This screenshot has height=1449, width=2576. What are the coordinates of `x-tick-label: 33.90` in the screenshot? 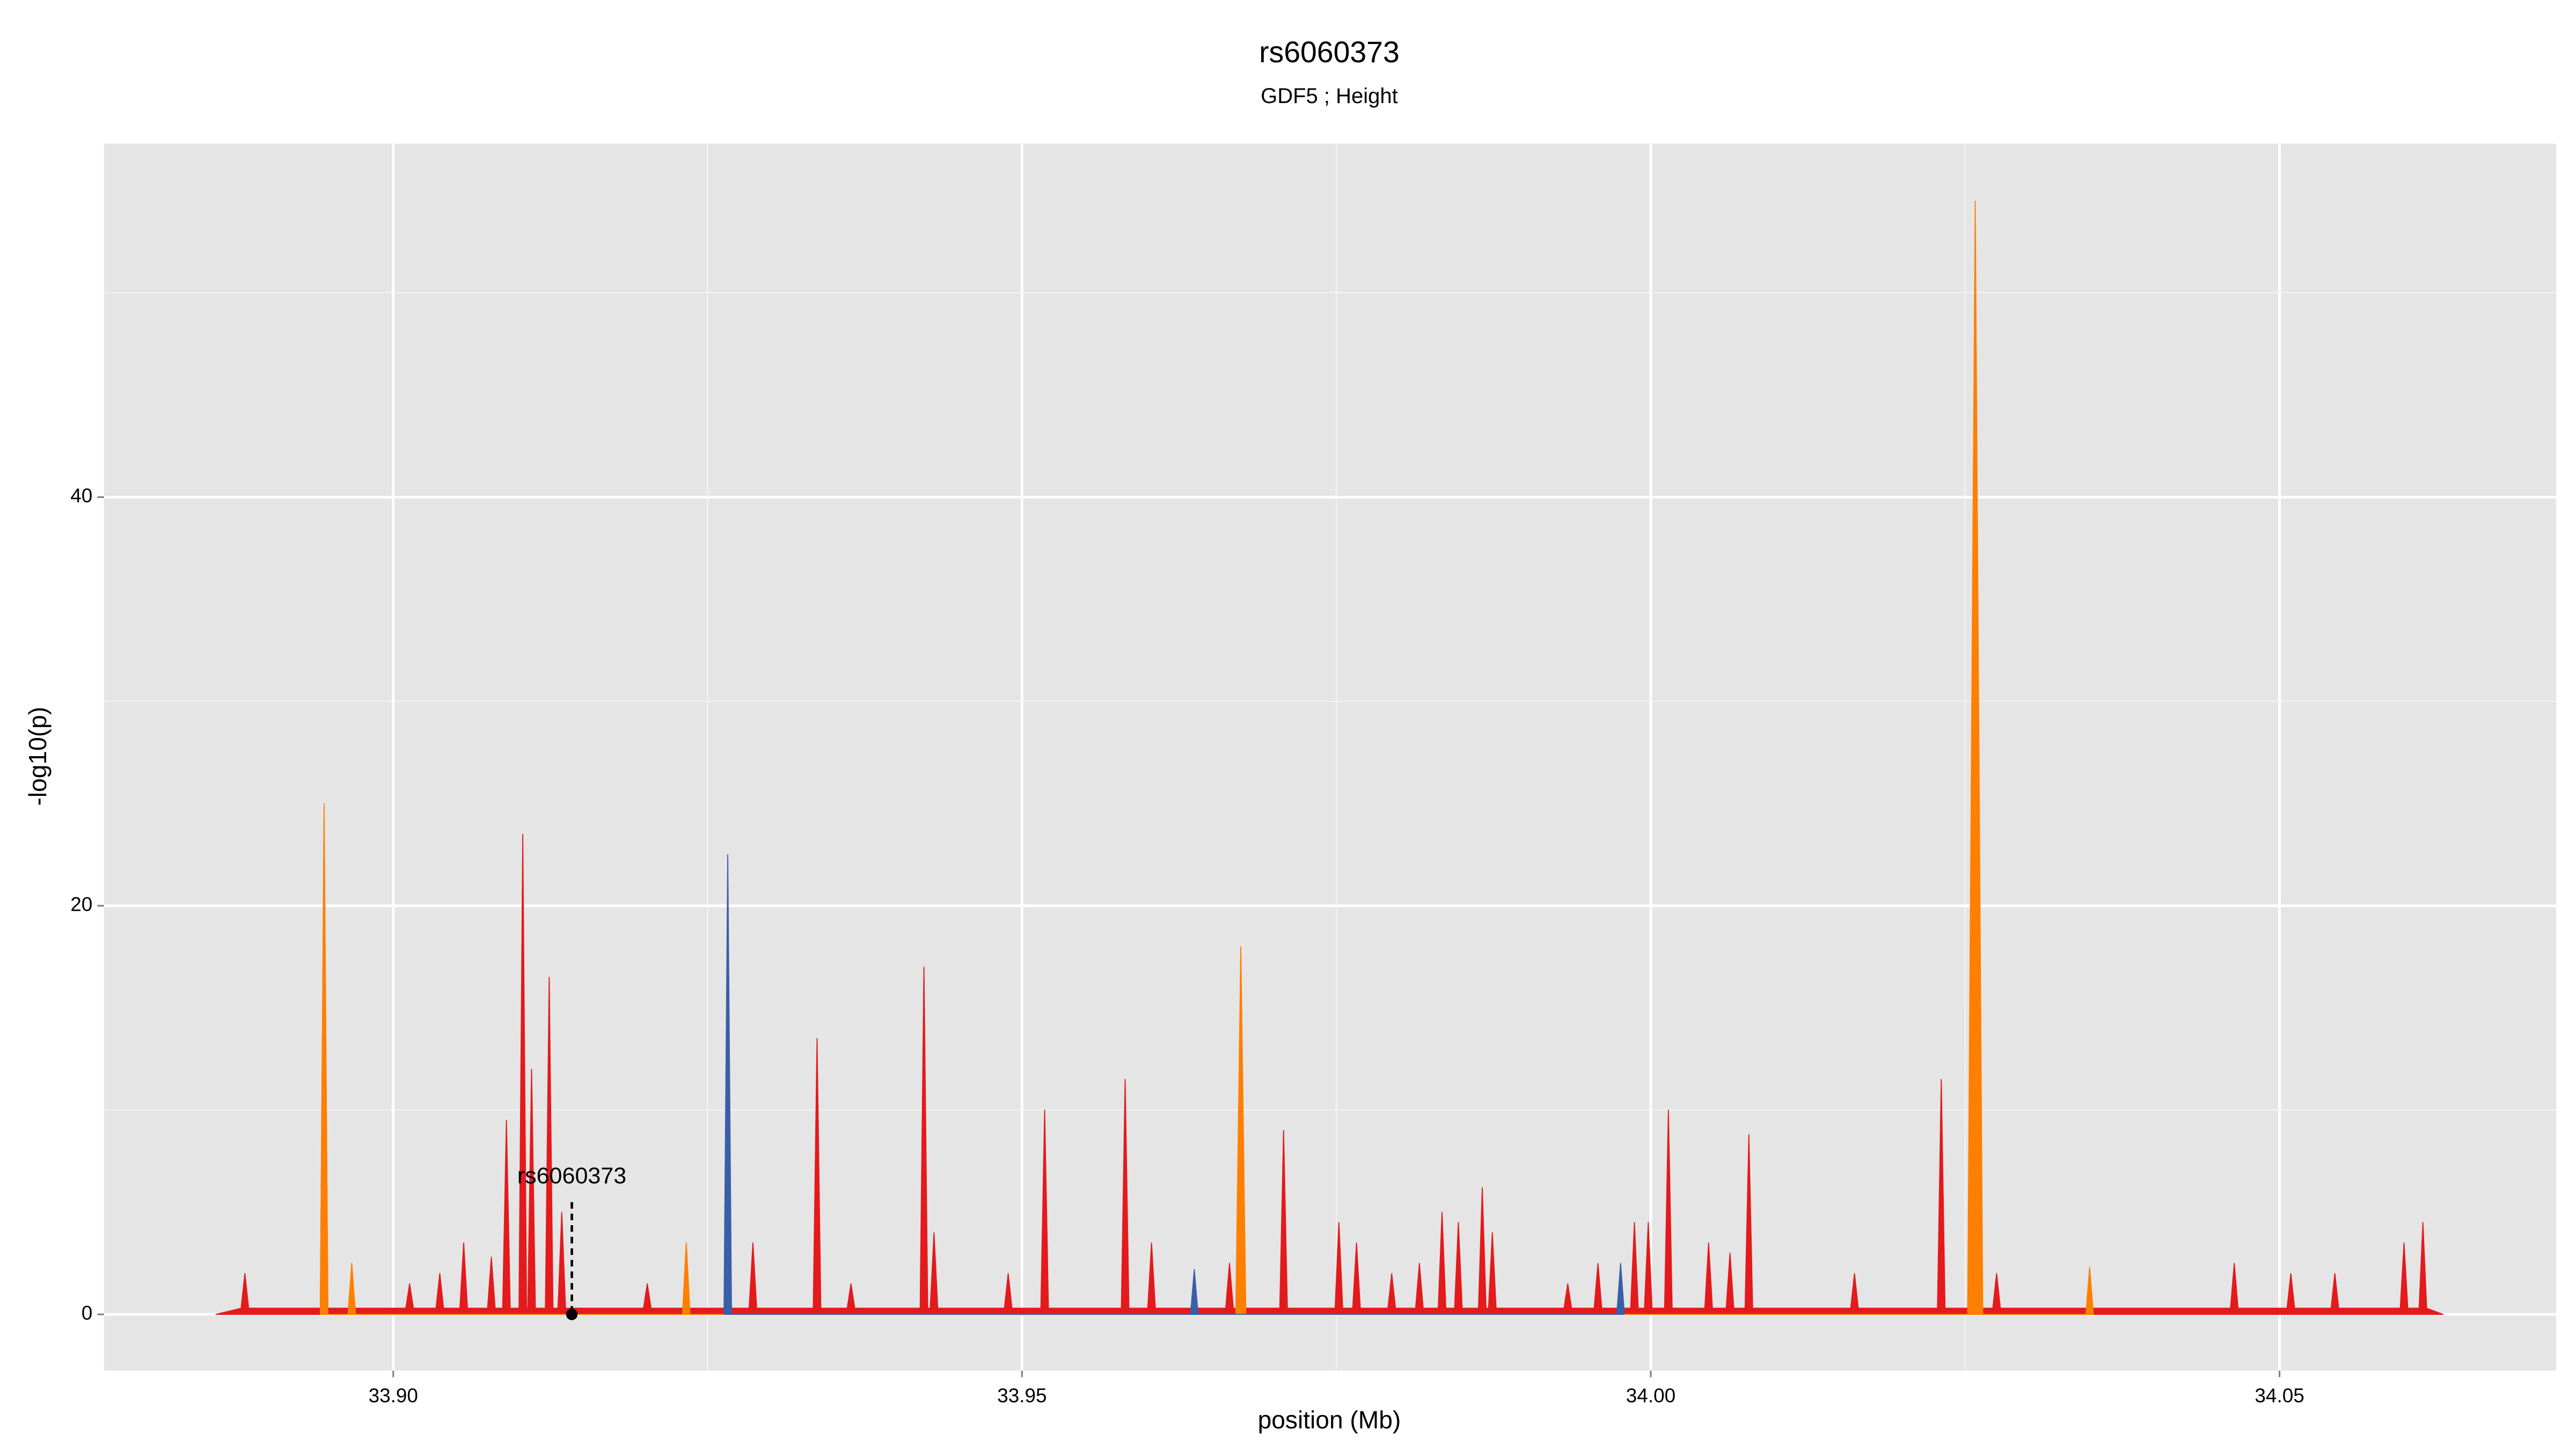 It's located at (393, 1396).